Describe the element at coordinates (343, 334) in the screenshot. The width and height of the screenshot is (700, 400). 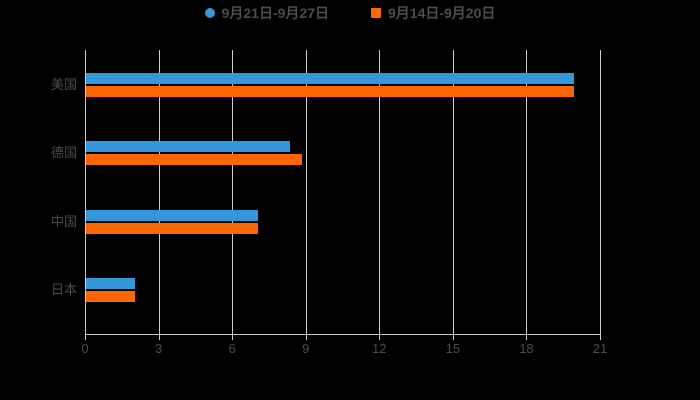
I see `x-axis-line` at that location.